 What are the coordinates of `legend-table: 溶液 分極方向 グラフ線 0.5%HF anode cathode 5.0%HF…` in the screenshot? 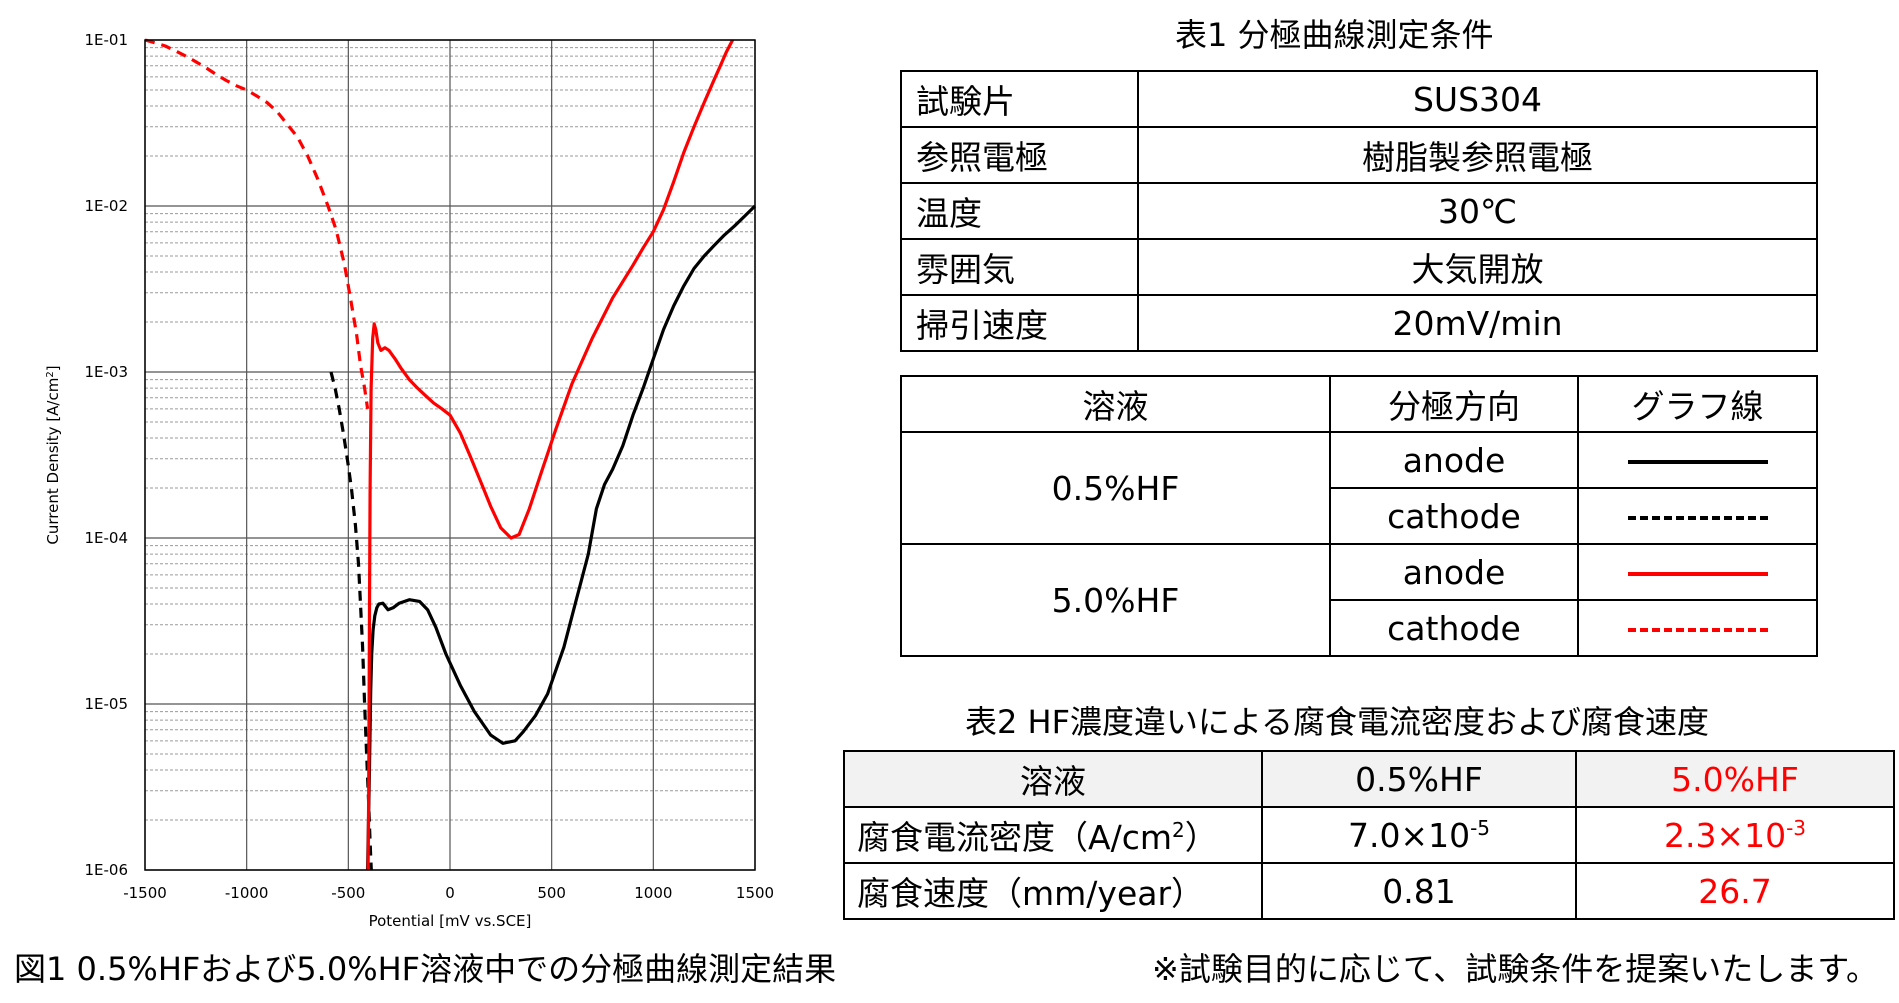 It's located at (1359, 516).